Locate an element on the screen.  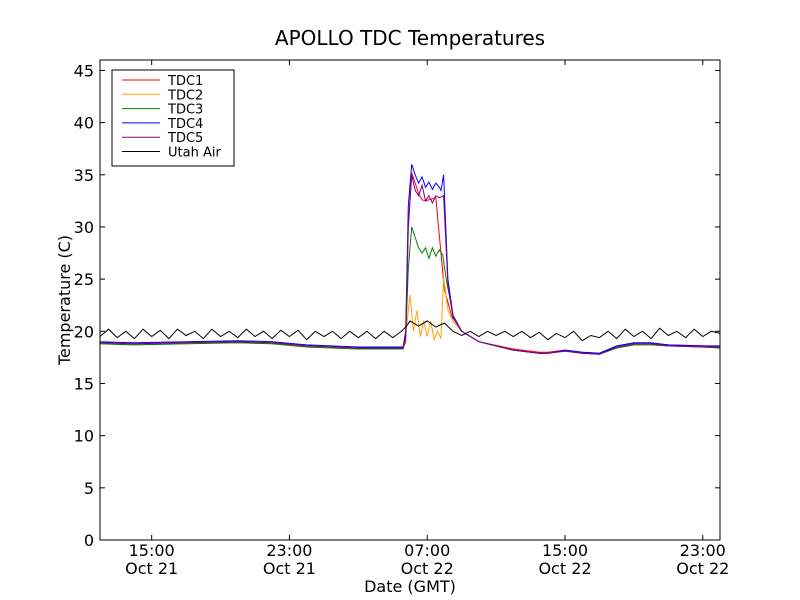
y-tick-label: 15 is located at coordinates (84, 383).